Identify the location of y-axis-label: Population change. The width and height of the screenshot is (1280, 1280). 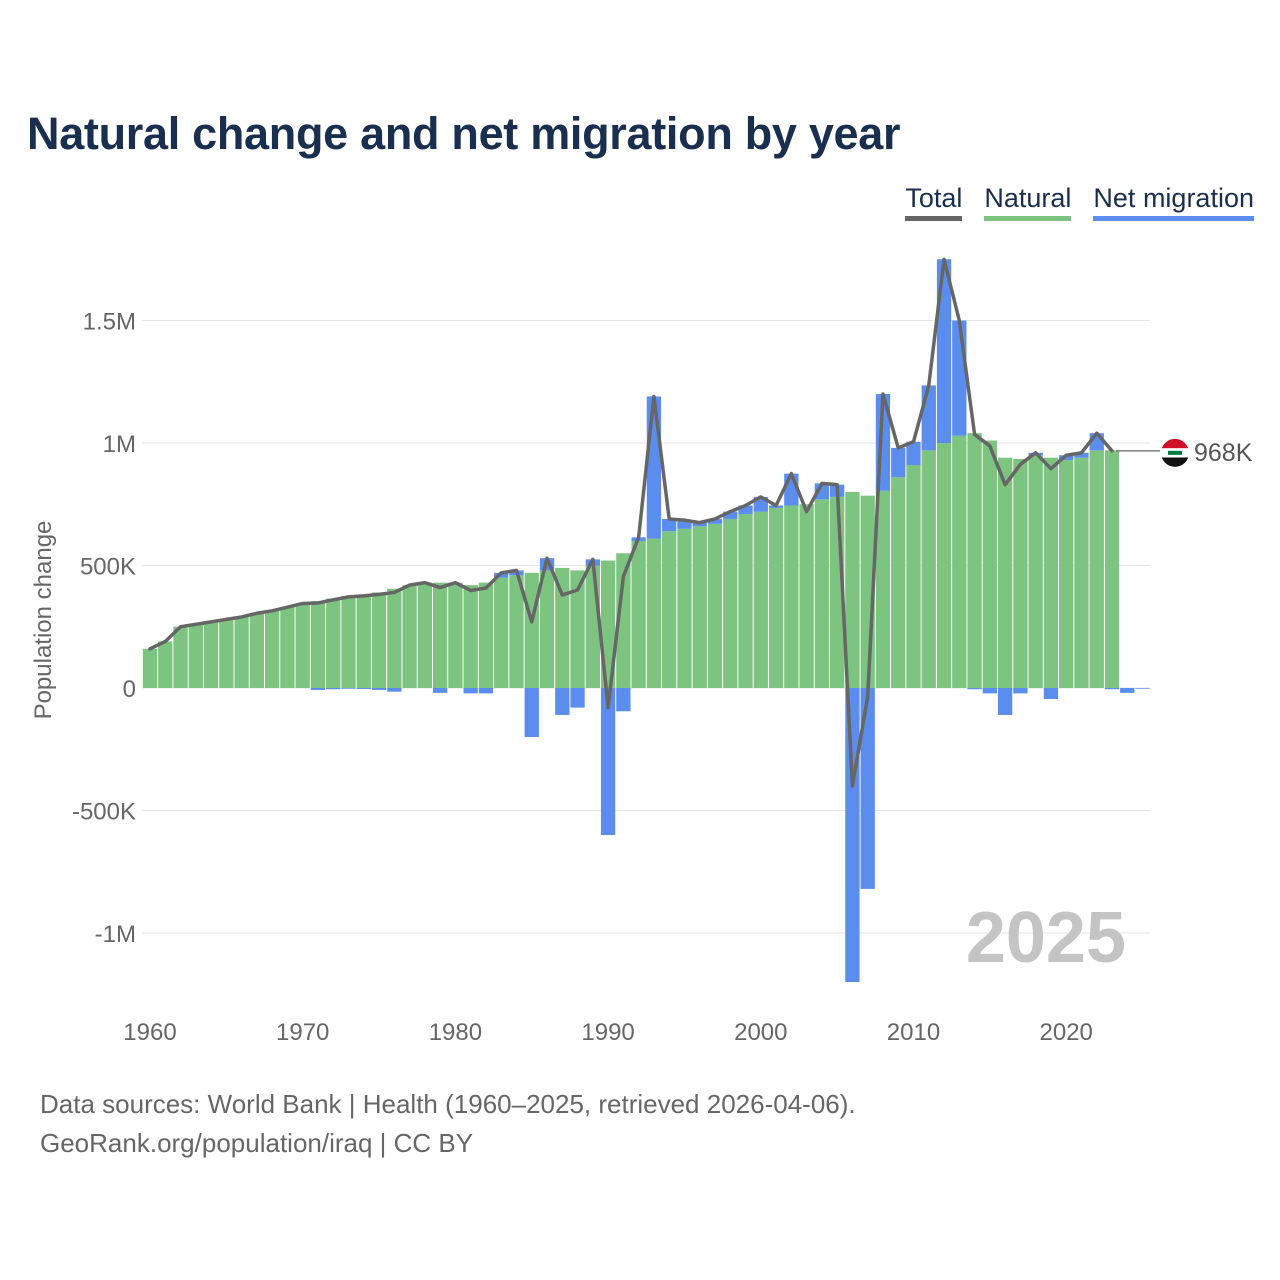
(43, 620).